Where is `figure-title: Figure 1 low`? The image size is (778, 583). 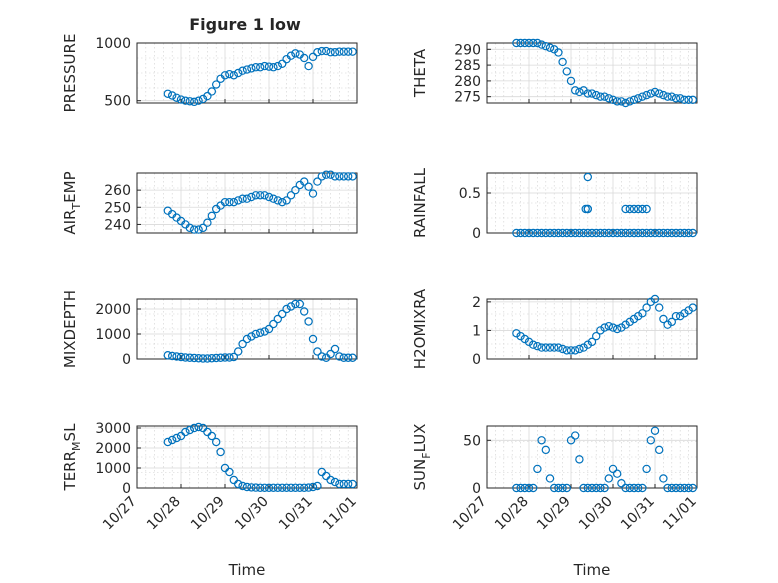 figure-title: Figure 1 low is located at coordinates (245, 24).